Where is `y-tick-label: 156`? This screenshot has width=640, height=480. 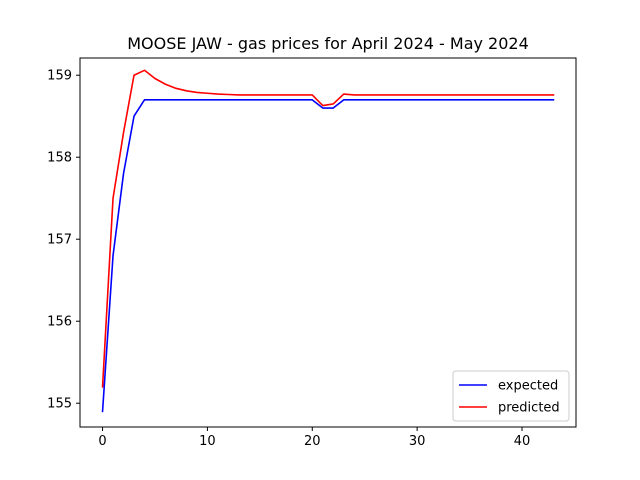
y-tick-label: 156 is located at coordinates (59, 322).